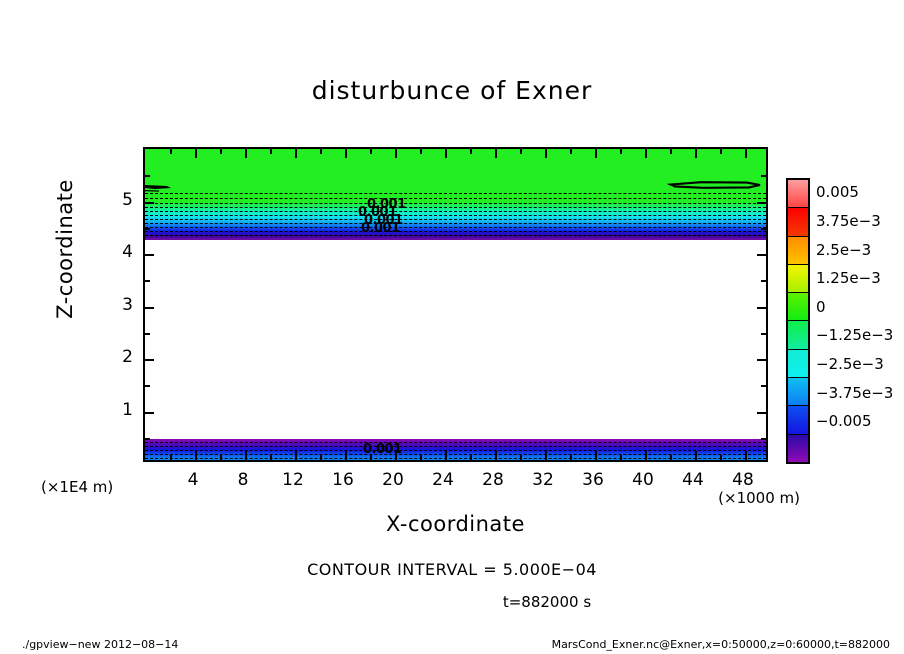 This screenshot has height=654, width=904. Describe the element at coordinates (100, 644) in the screenshot. I see `footer-command-date: ./gpview−new 2012−08−14` at that location.